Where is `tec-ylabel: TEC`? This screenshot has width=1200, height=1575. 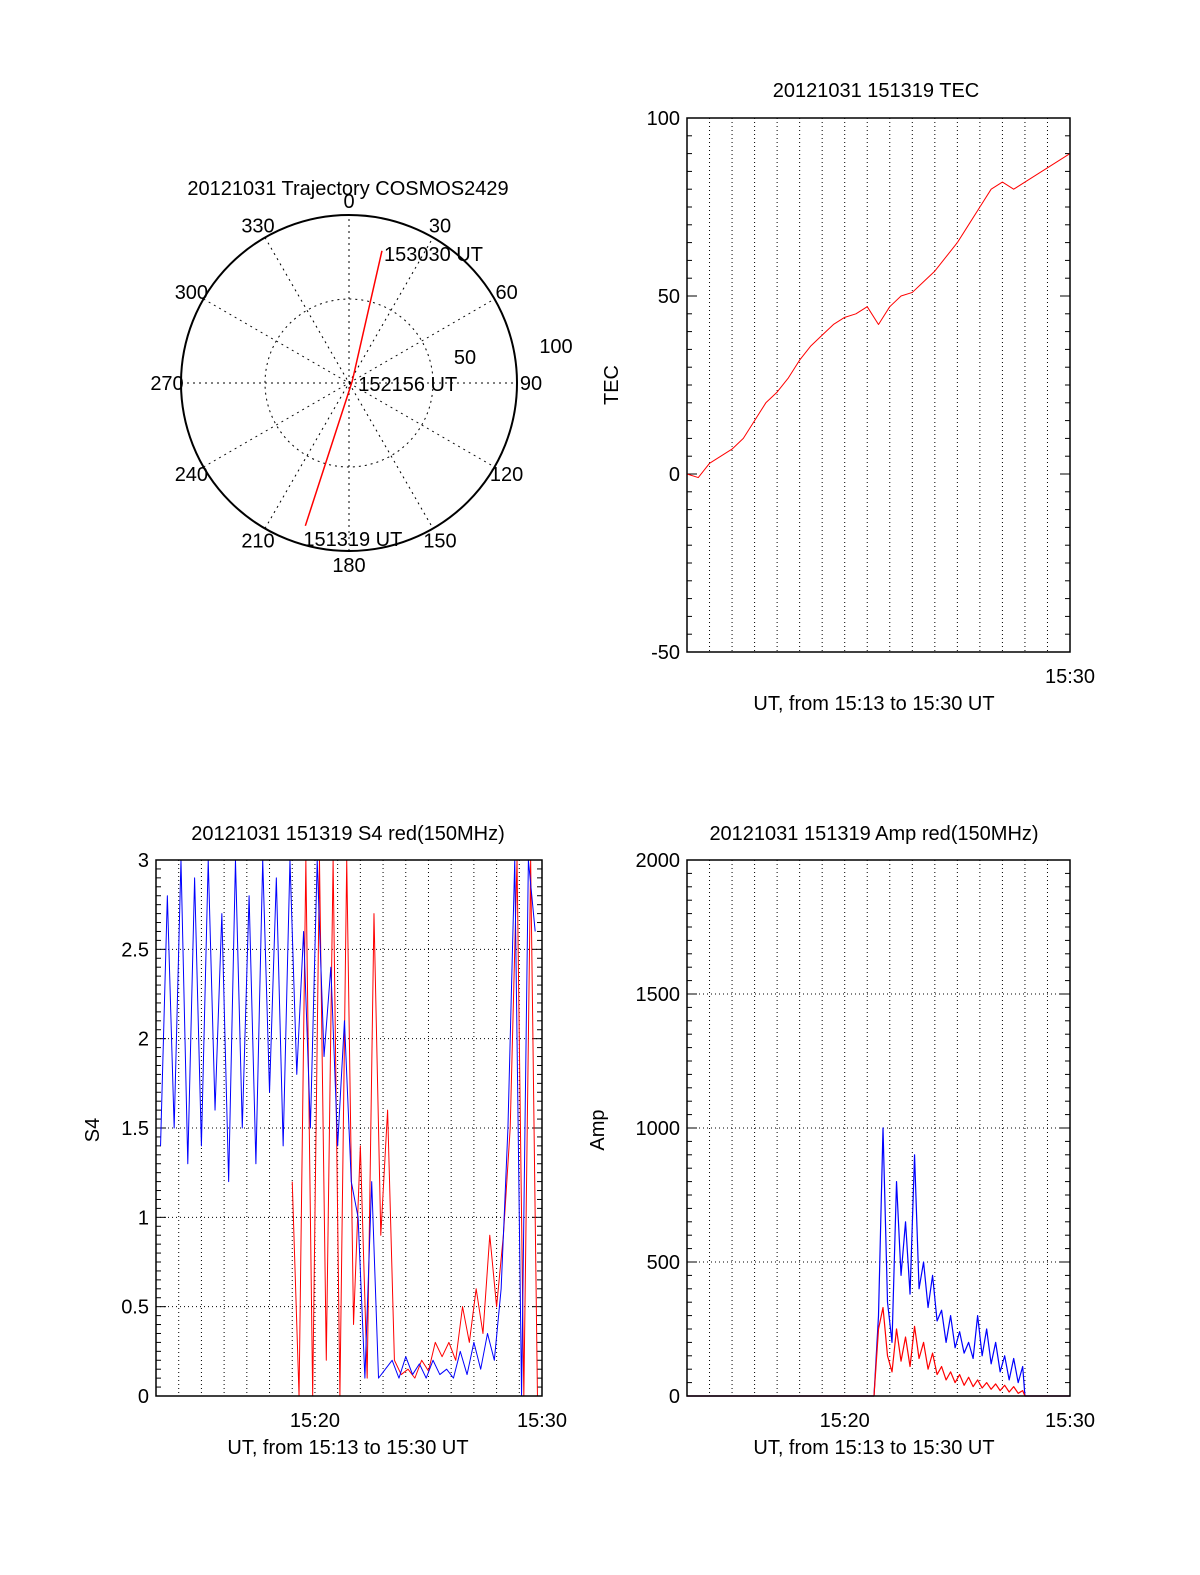 tec-ylabel: TEC is located at coordinates (612, 385).